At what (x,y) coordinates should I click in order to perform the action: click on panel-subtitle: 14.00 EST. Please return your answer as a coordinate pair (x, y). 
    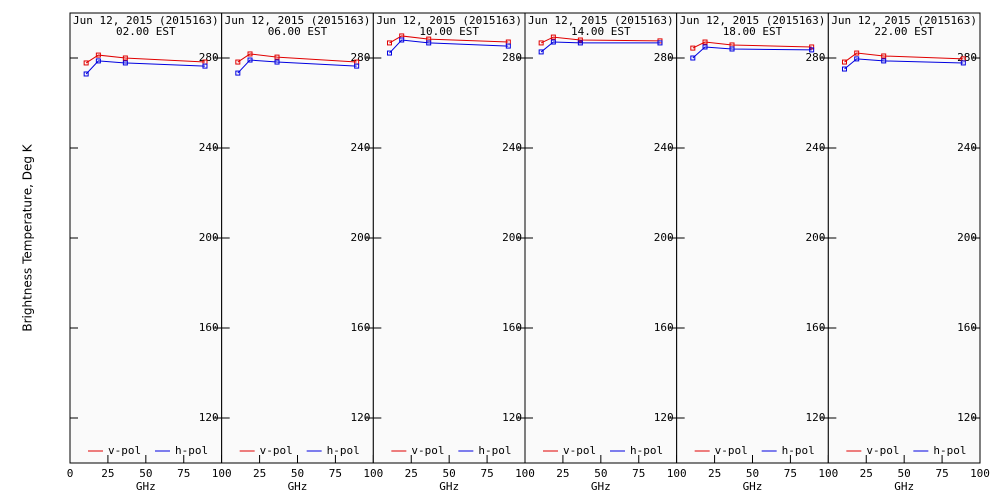
    Looking at the image, I should click on (601, 31).